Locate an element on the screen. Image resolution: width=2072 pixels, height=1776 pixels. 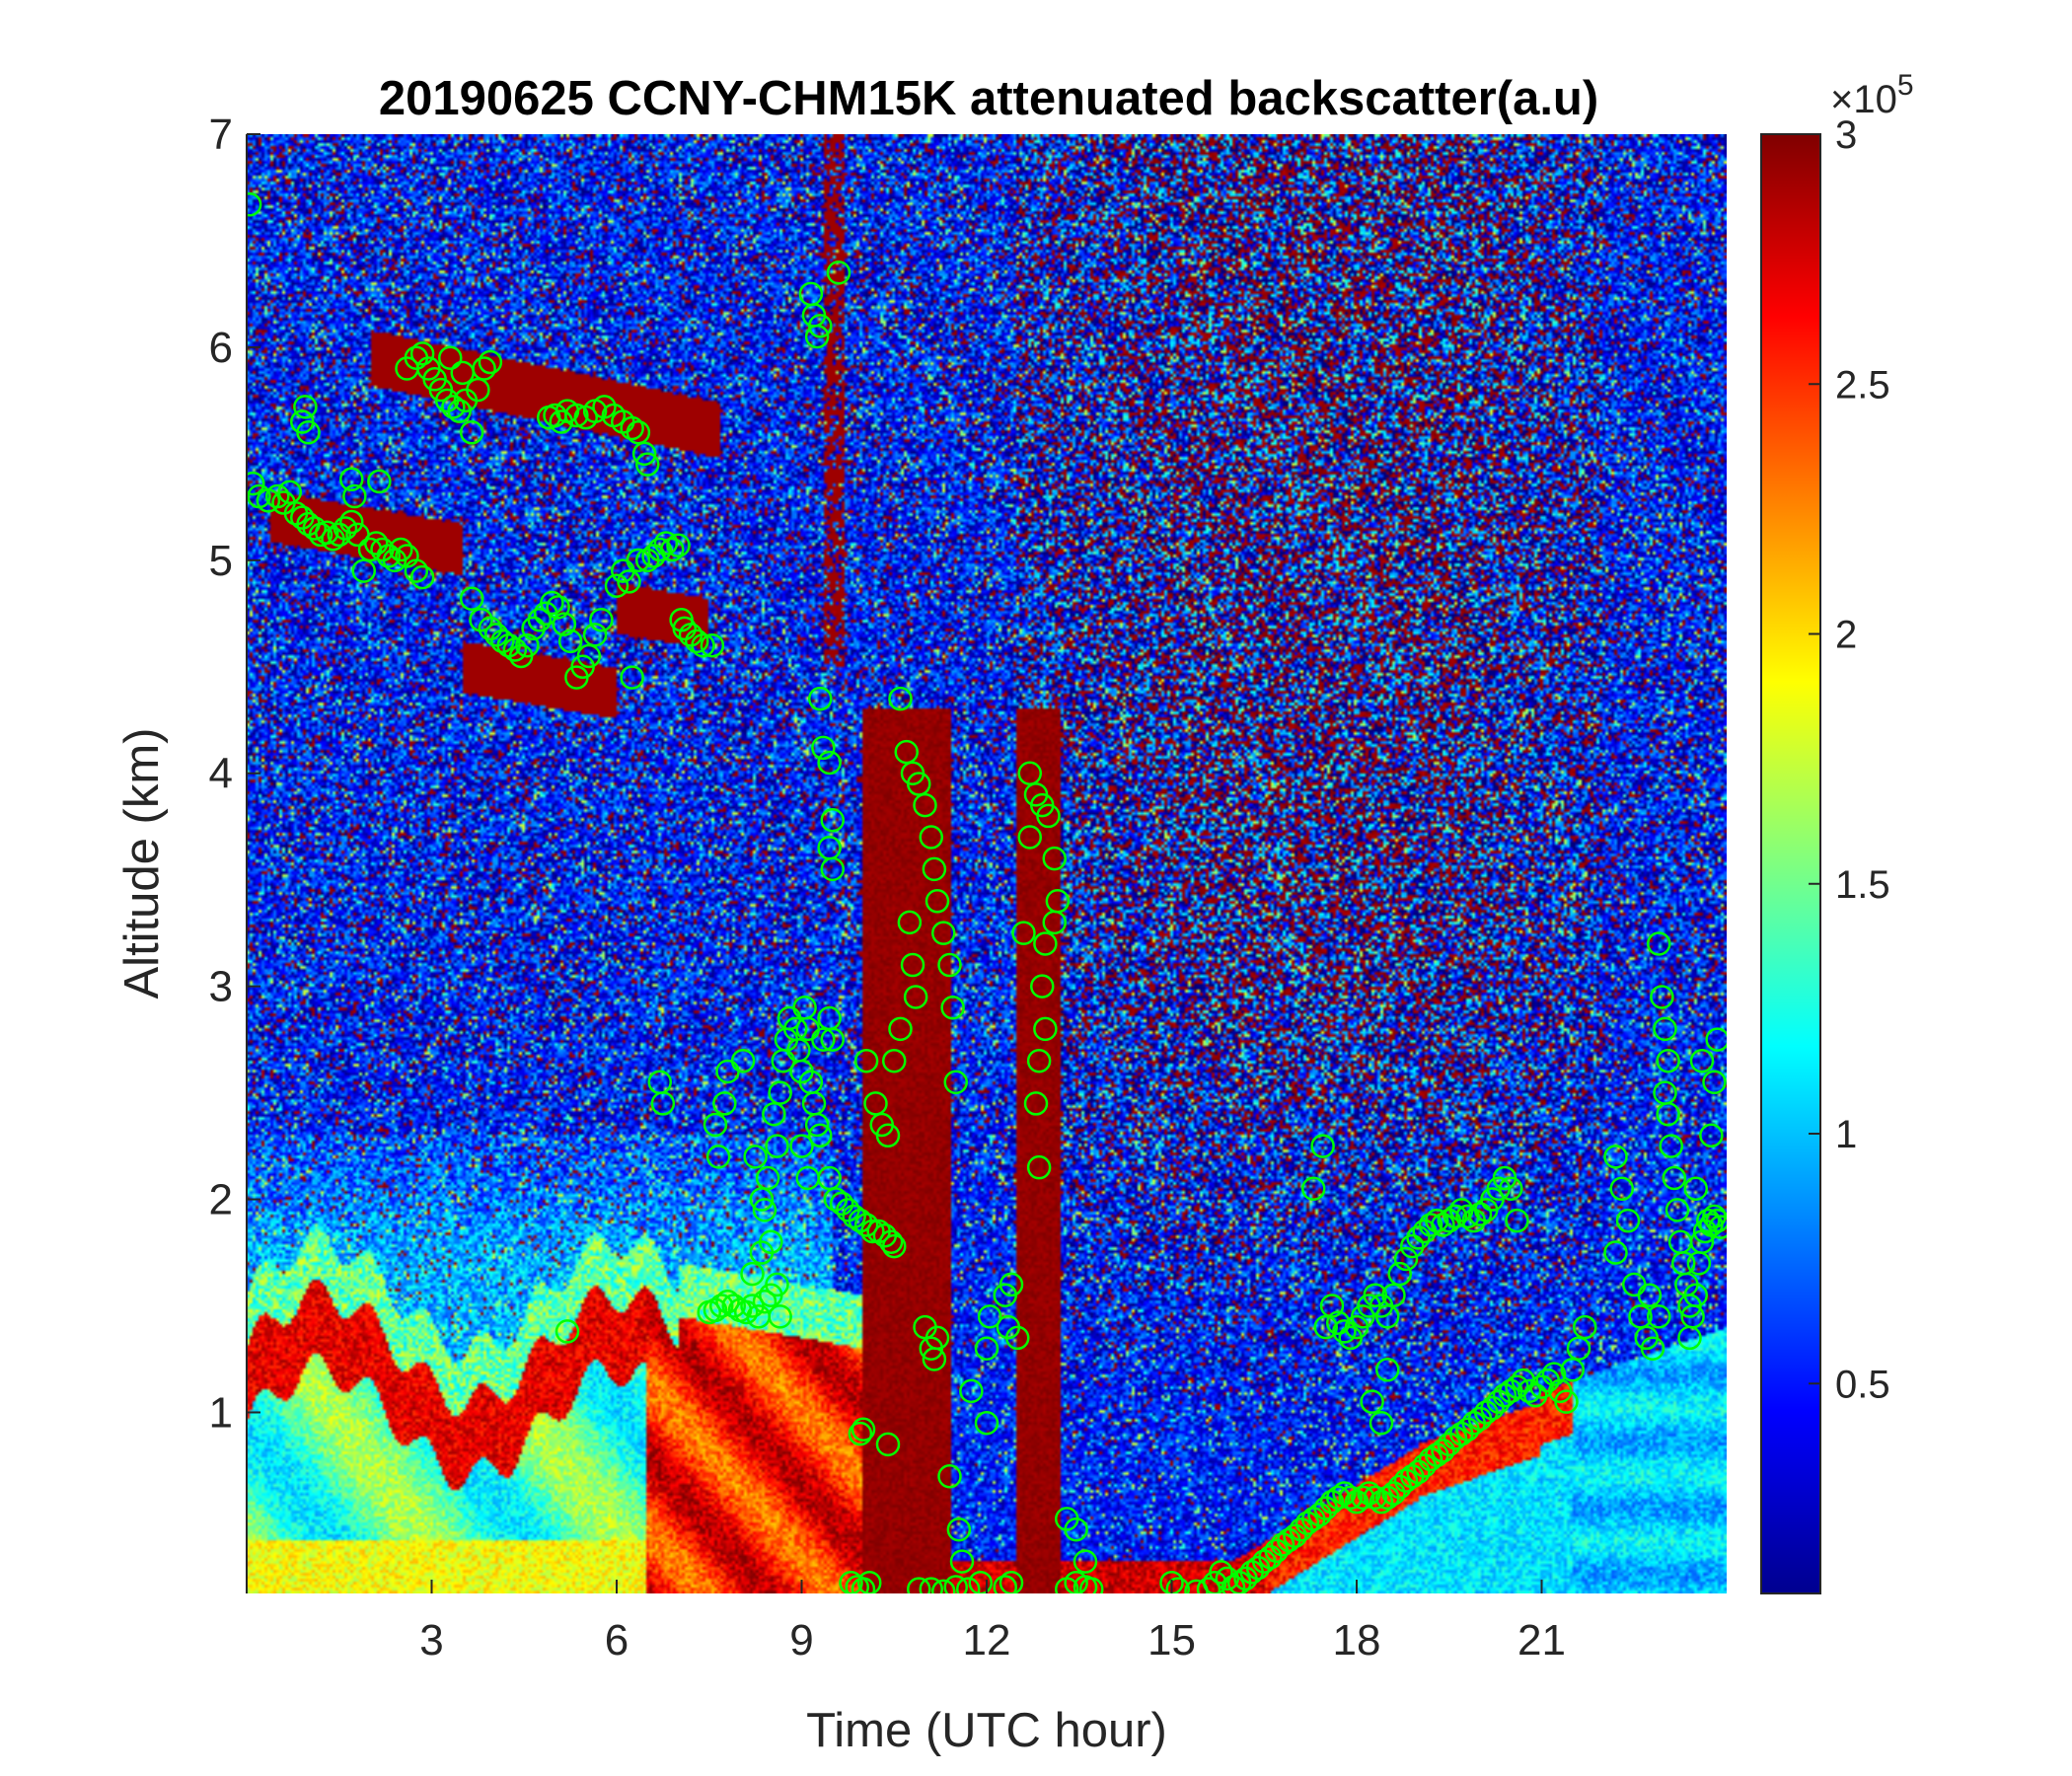
colorbar-exponent-base: ×10 is located at coordinates (1864, 99).